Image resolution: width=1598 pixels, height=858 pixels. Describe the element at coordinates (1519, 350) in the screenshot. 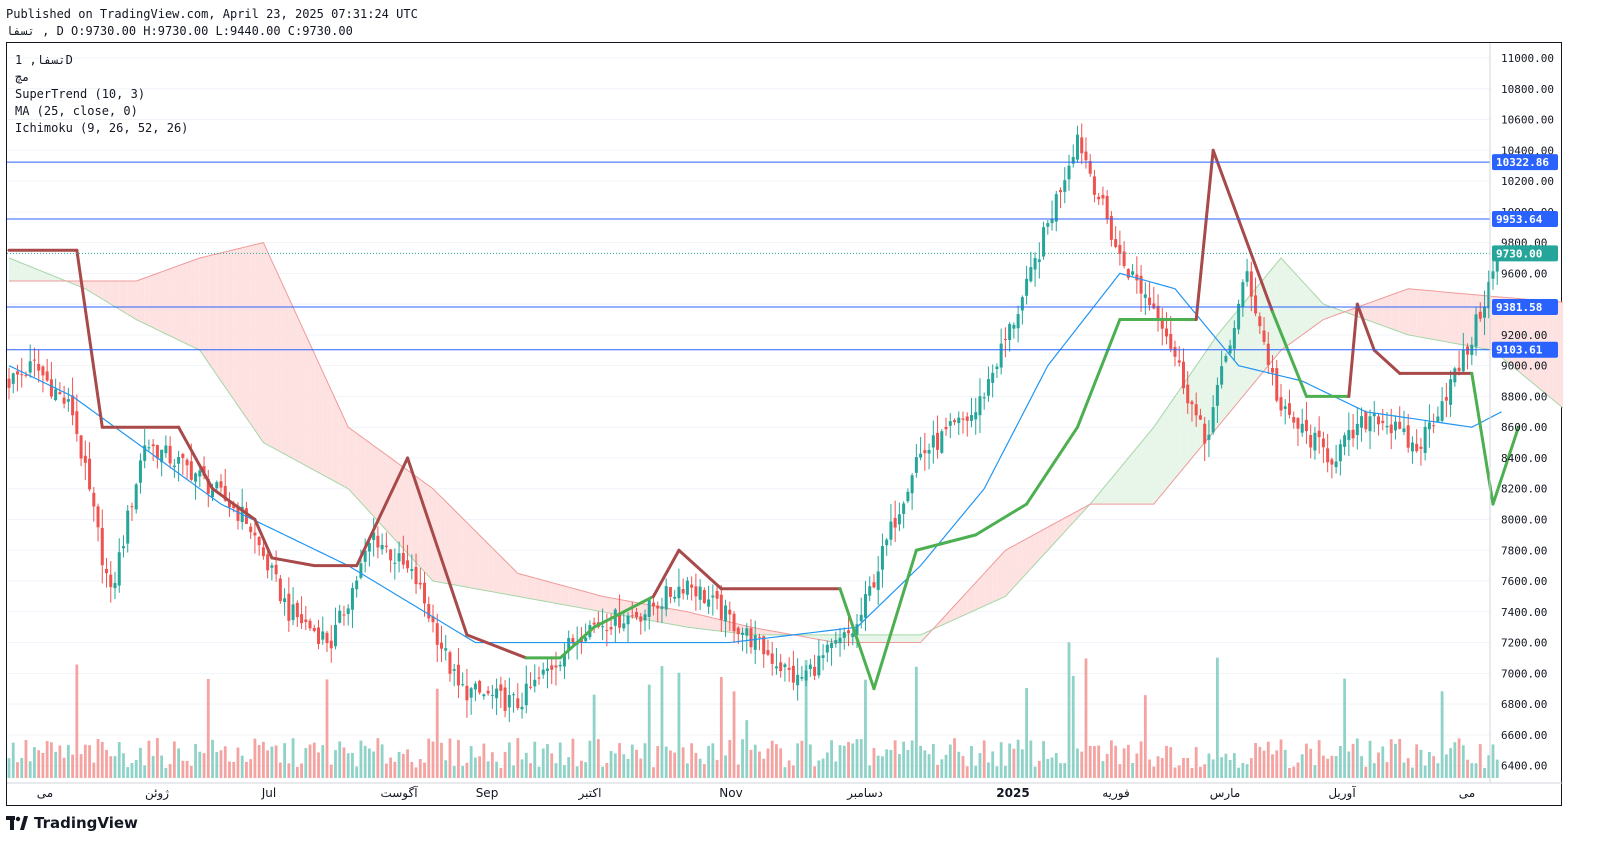

I see `price-label: 9103.61` at that location.